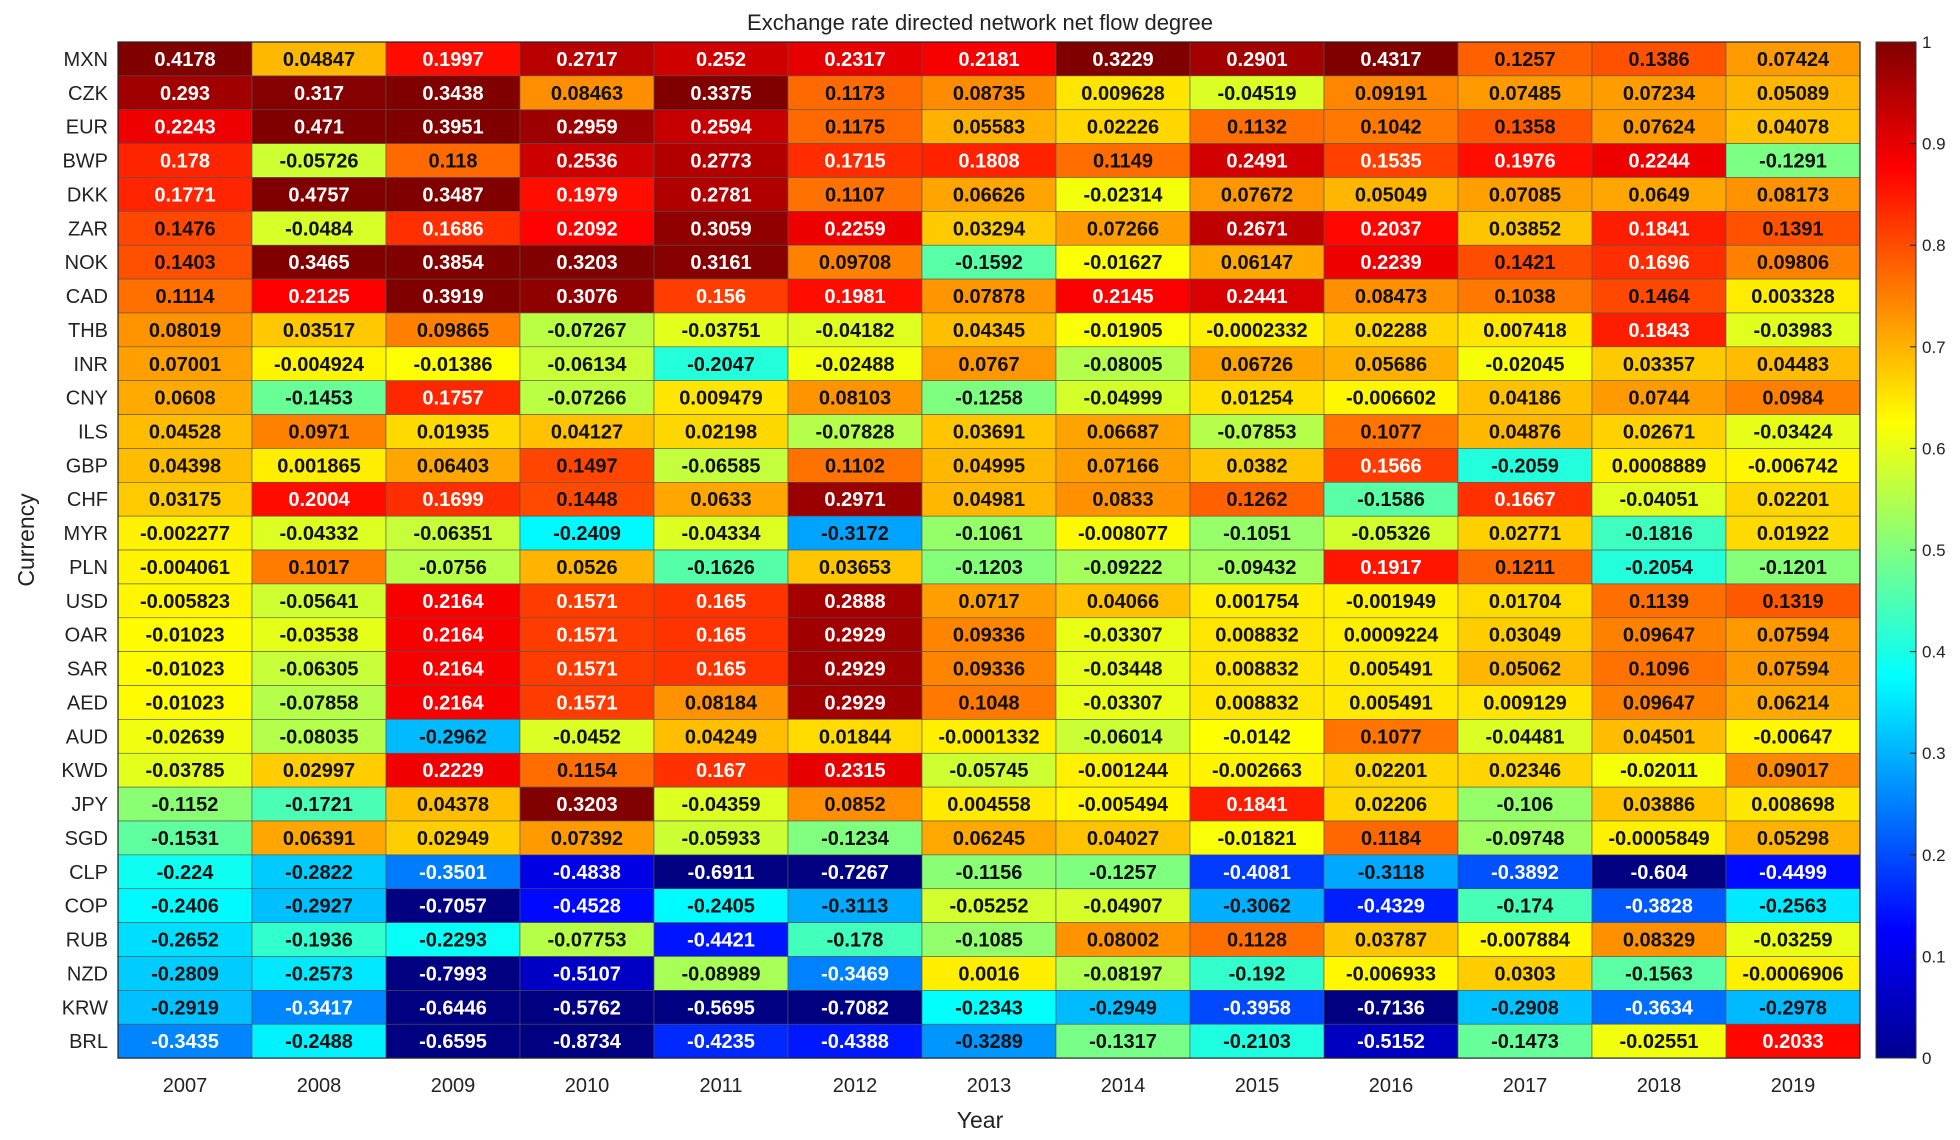 This screenshot has width=1960, height=1140. I want to click on cell-label-CLP-2016: -0.3118, so click(1391, 873).